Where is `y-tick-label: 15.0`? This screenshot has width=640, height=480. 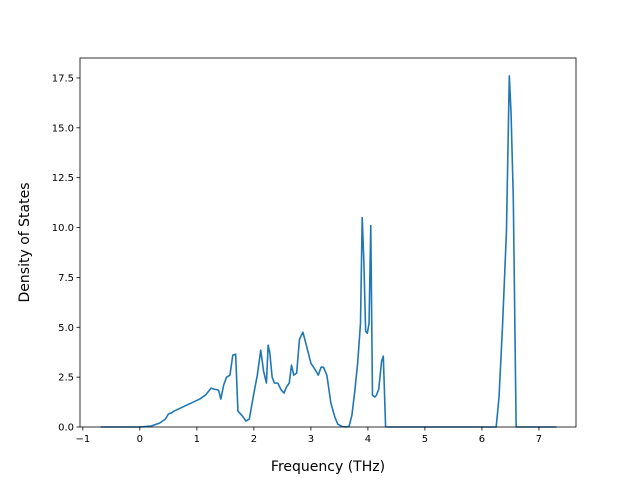
y-tick-label: 15.0 is located at coordinates (63, 128).